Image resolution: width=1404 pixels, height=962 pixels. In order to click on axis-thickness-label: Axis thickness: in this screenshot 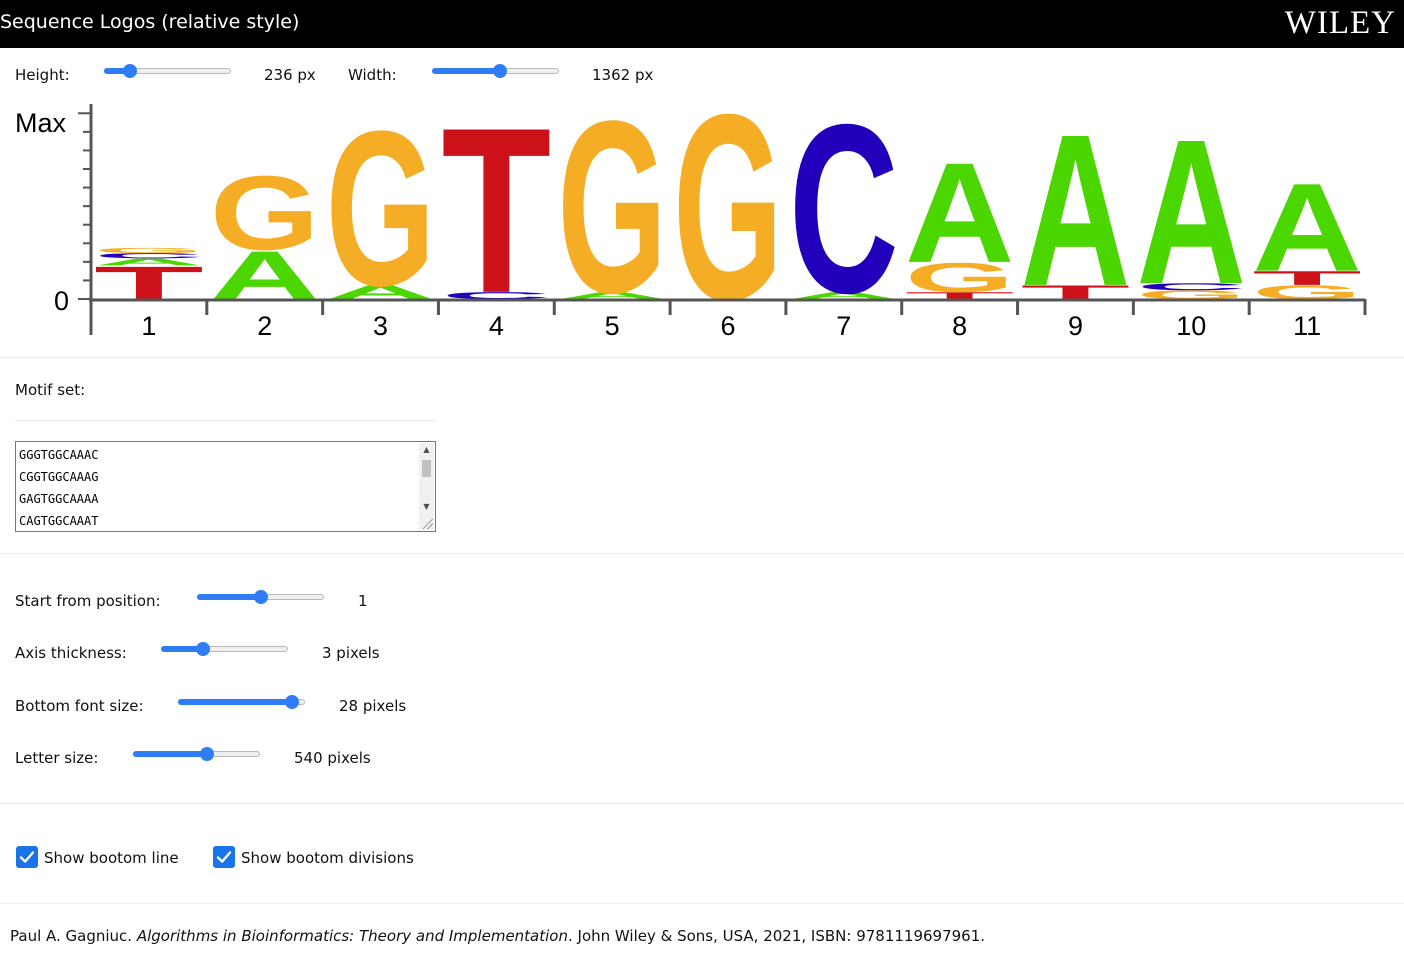, I will do `click(71, 653)`.